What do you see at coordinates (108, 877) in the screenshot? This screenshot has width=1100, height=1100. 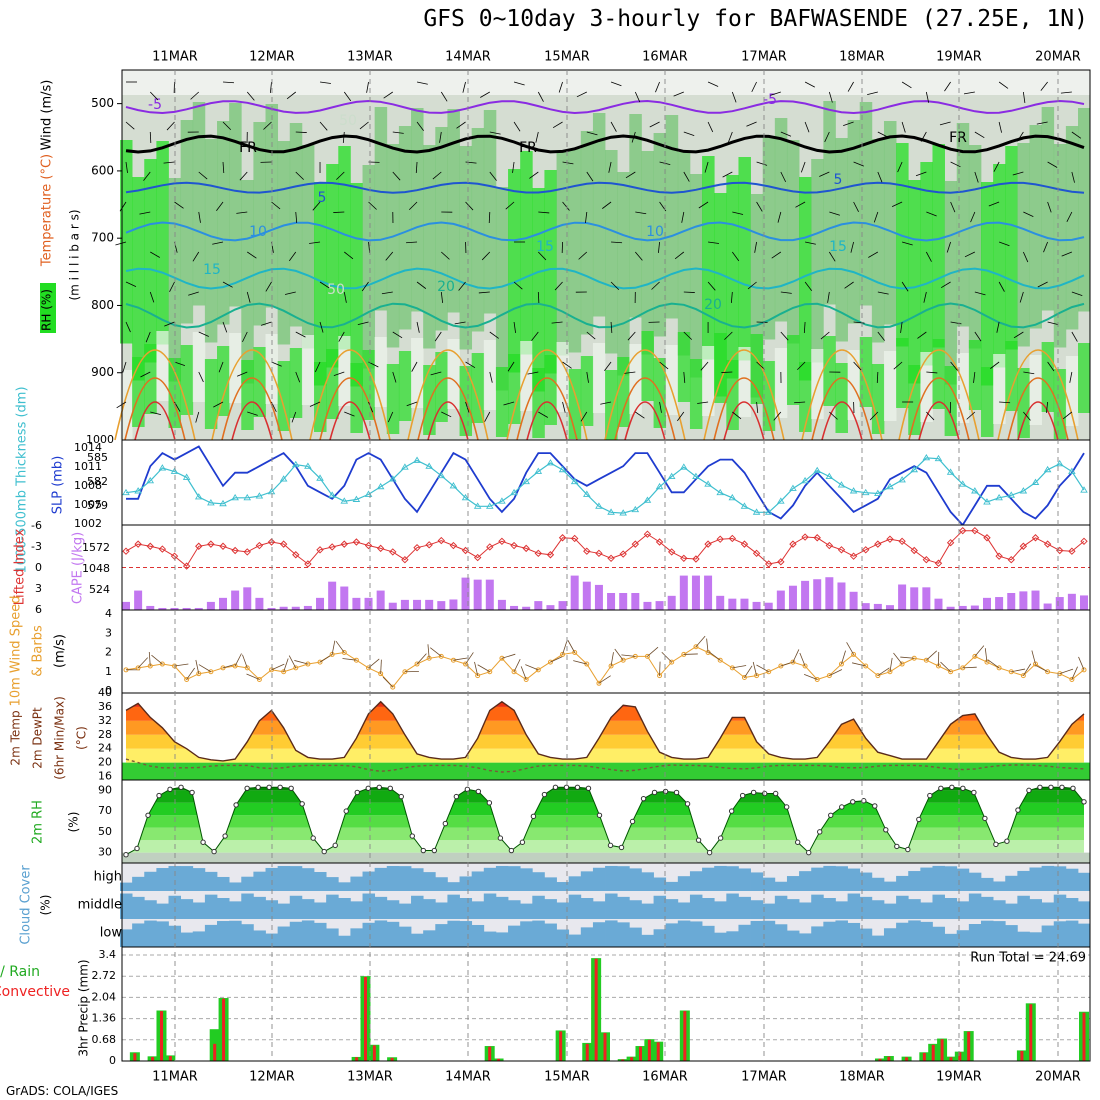 I see `cloud-level-label: high` at bounding box center [108, 877].